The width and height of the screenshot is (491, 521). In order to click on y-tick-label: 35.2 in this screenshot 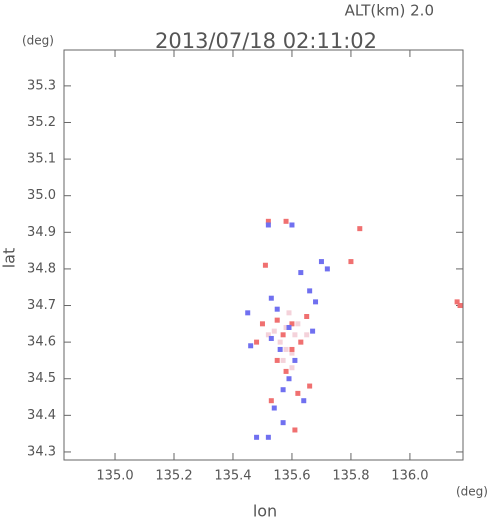, I will do `click(41, 122)`.